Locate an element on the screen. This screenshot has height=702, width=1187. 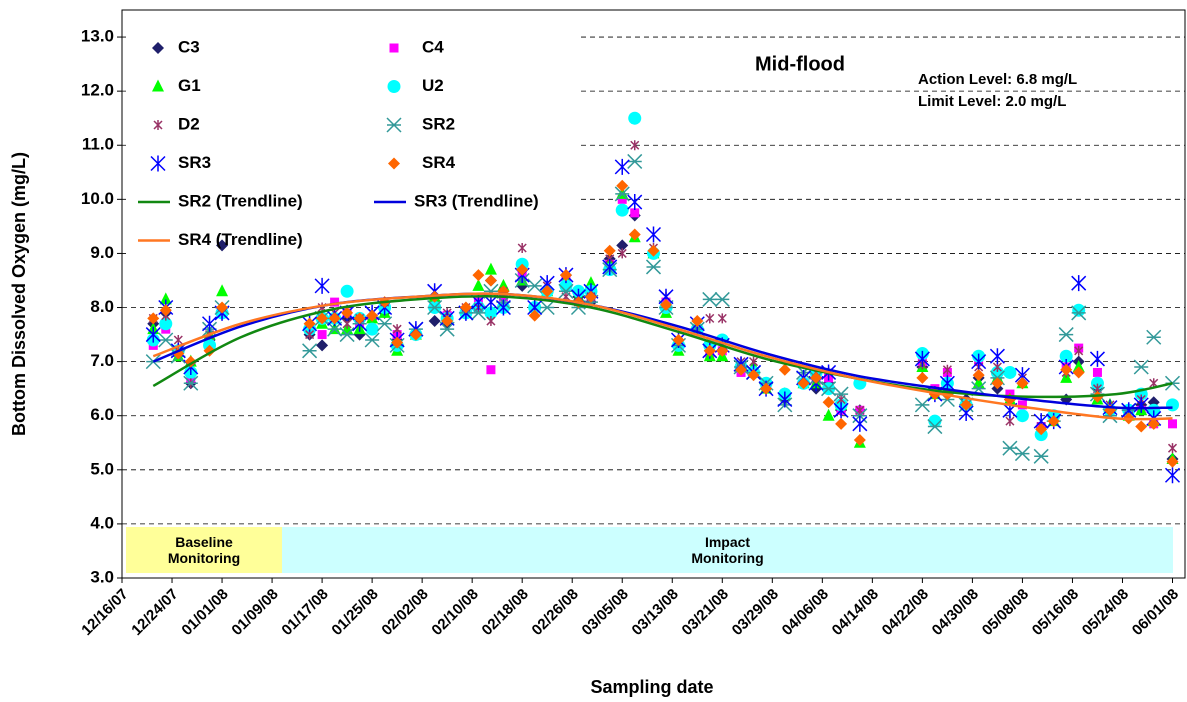
x-tick-label: 12/16/07 is located at coordinates (104, 612).